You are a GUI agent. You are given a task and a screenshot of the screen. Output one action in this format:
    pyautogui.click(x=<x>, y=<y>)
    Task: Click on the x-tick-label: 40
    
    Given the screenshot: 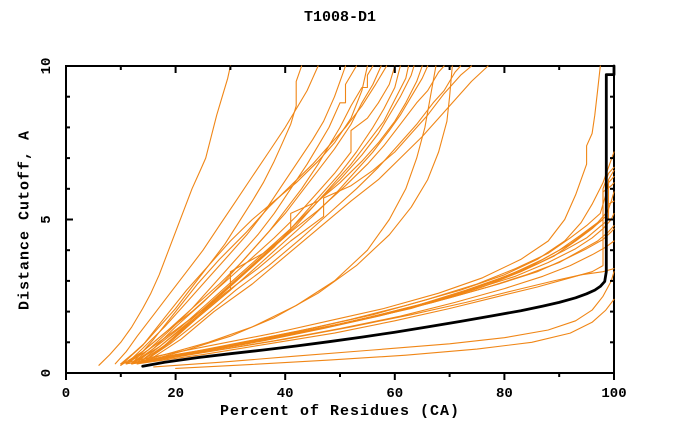 What is the action you would take?
    pyautogui.click(x=285, y=394)
    